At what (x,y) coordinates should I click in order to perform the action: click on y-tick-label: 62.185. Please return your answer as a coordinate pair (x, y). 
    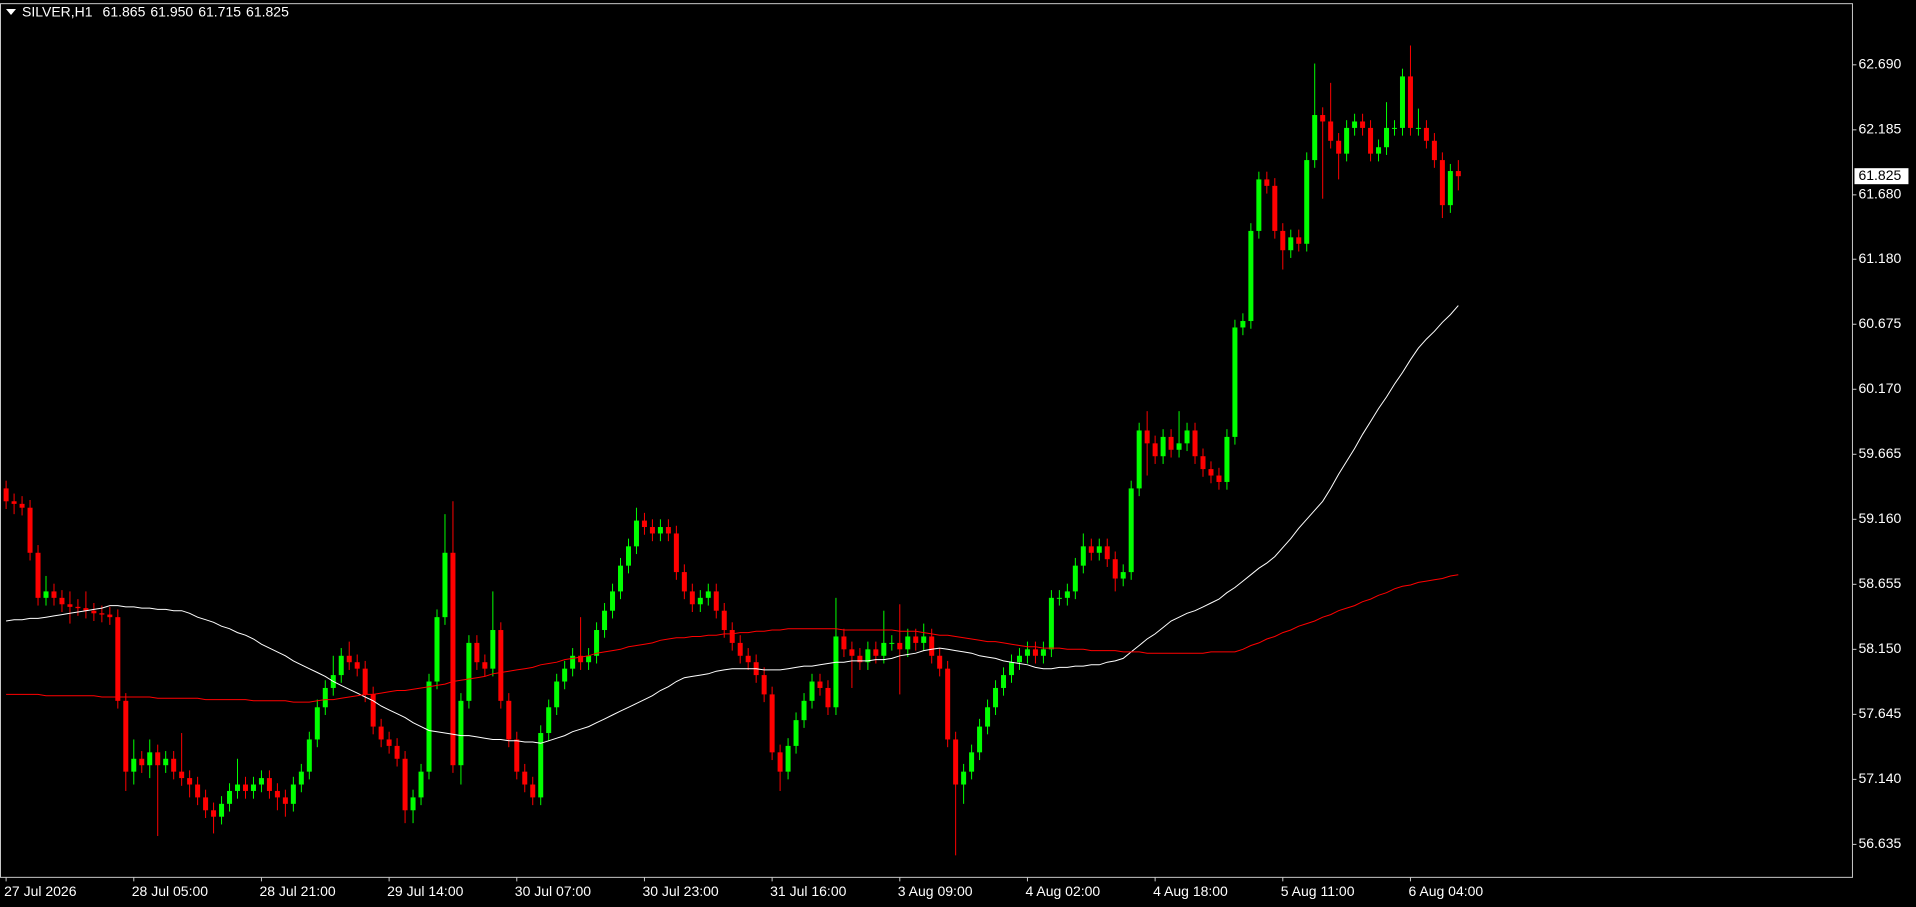
    Looking at the image, I should click on (1879, 129).